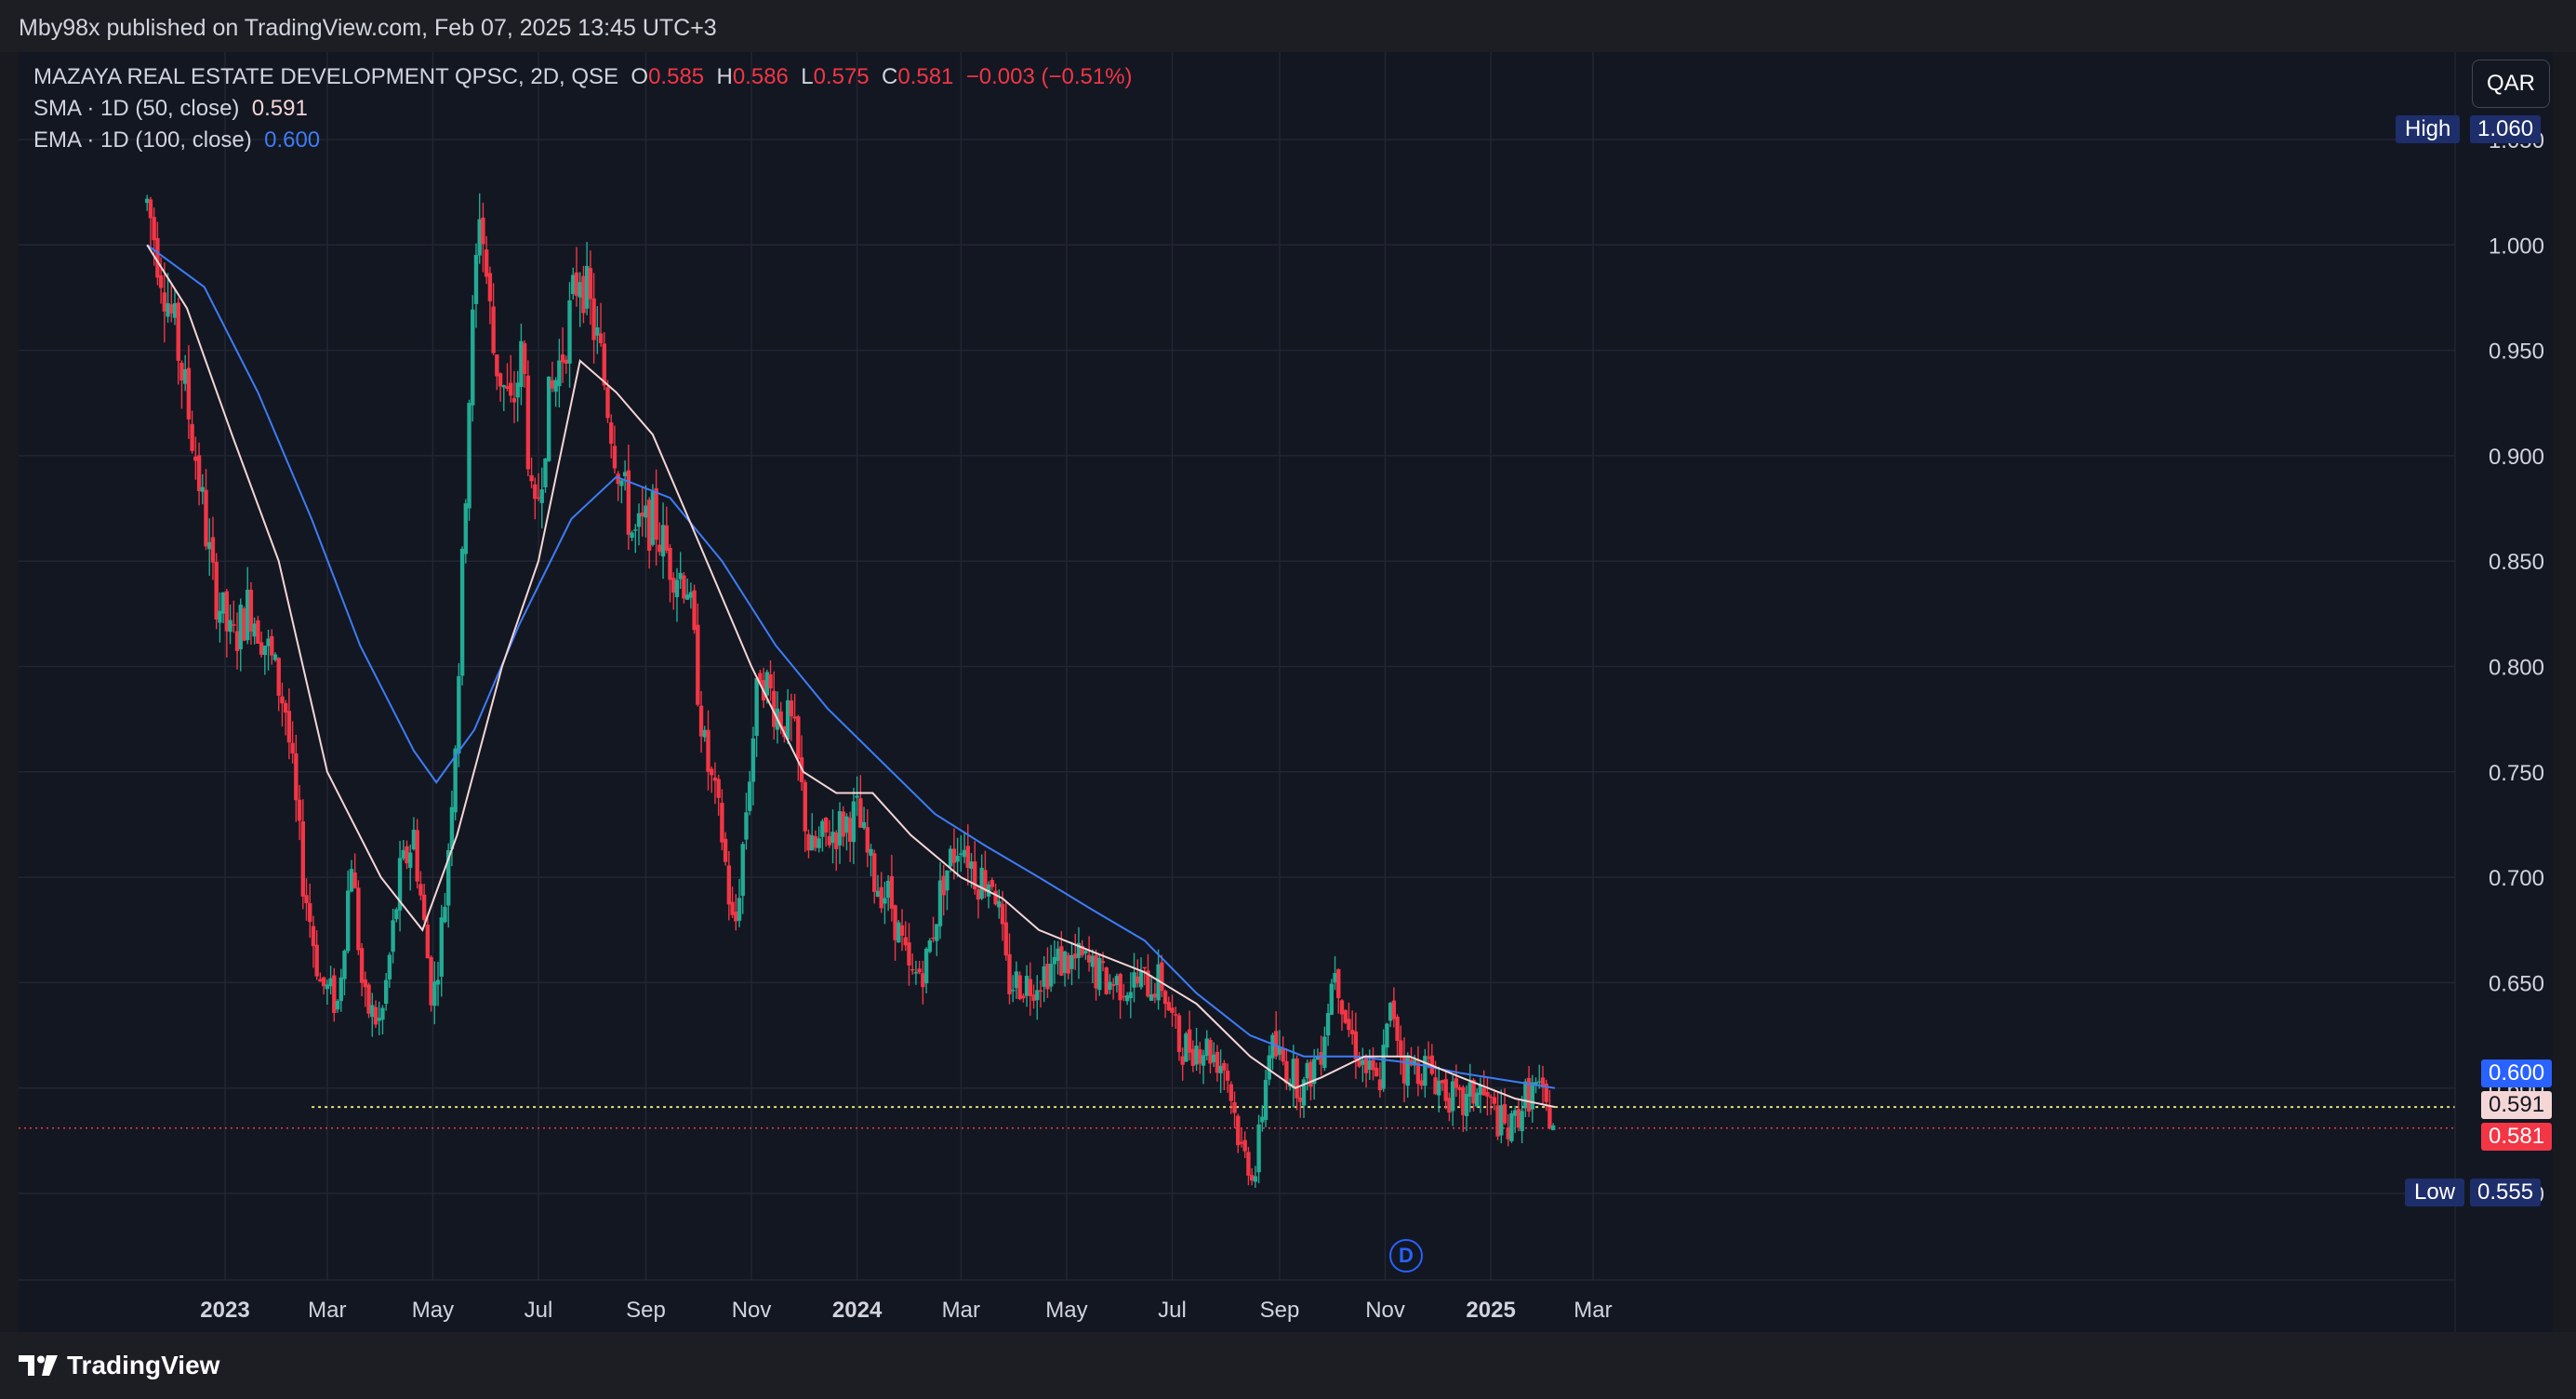  What do you see at coordinates (807, 76) in the screenshot?
I see `low-label: L` at bounding box center [807, 76].